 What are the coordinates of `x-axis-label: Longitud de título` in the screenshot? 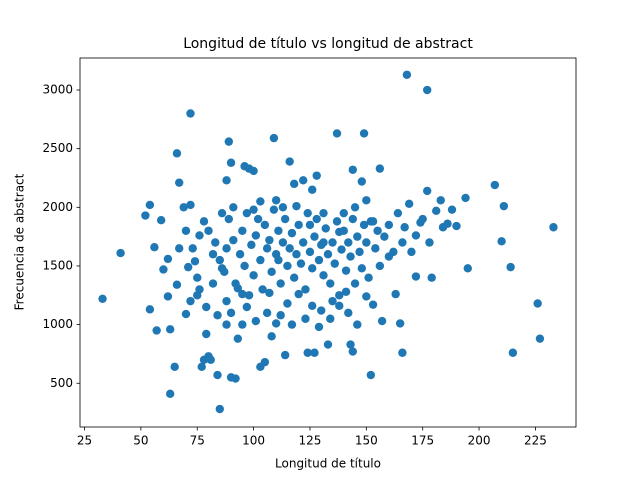 It's located at (328, 464).